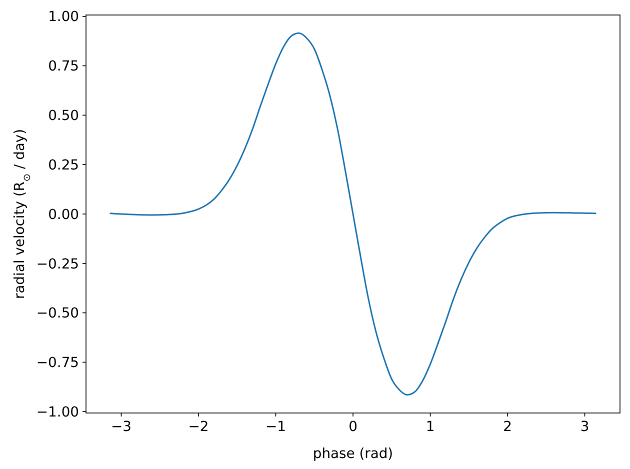  Describe the element at coordinates (585, 427) in the screenshot. I see `x-tick-label: 3` at that location.